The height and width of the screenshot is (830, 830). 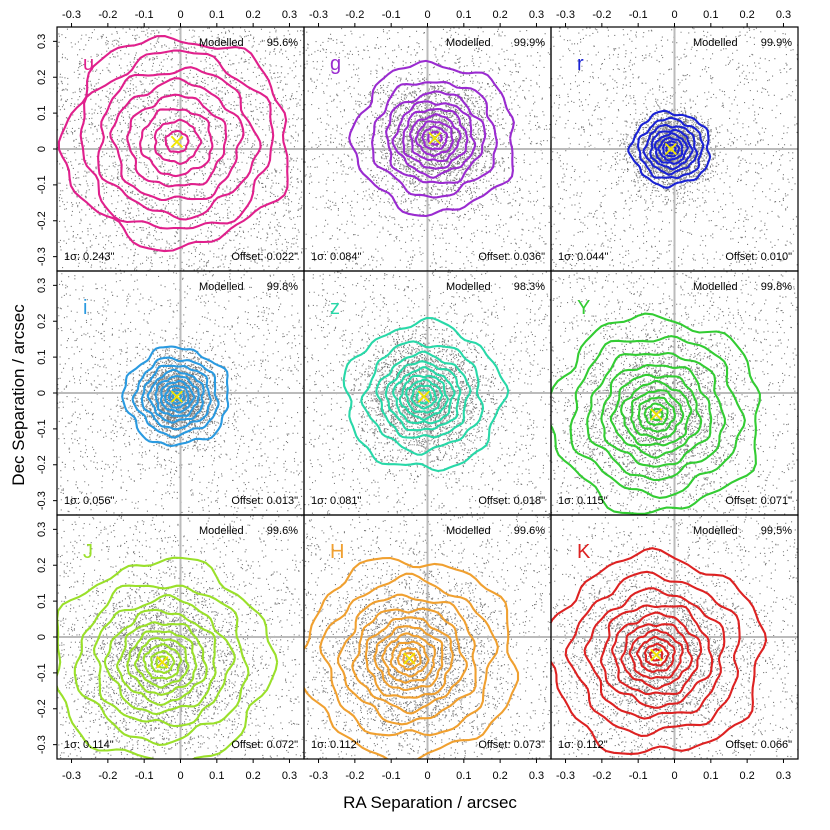 I want to click on offset-value: Offset: 0.071", so click(x=758, y=501).